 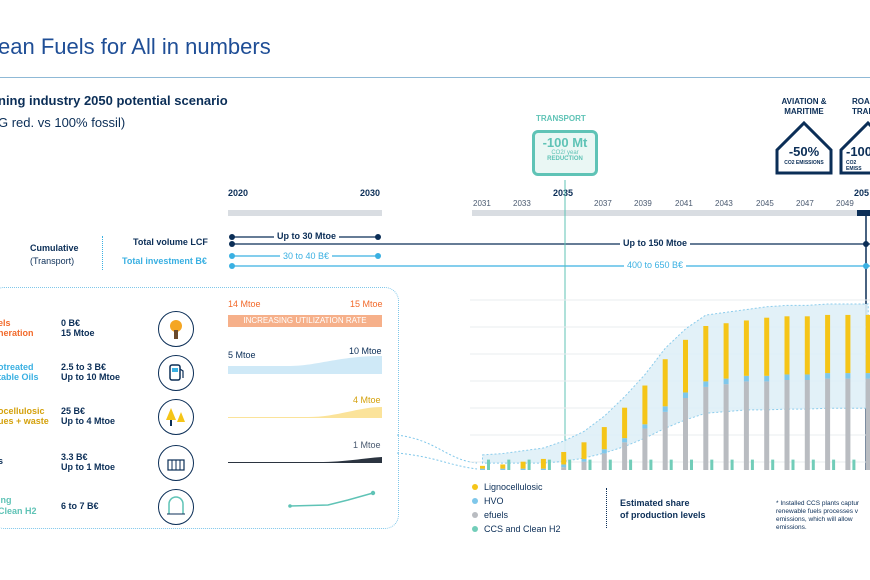 What do you see at coordinates (706, 354) in the screenshot?
I see `bar-lignocellulosic-2042` at bounding box center [706, 354].